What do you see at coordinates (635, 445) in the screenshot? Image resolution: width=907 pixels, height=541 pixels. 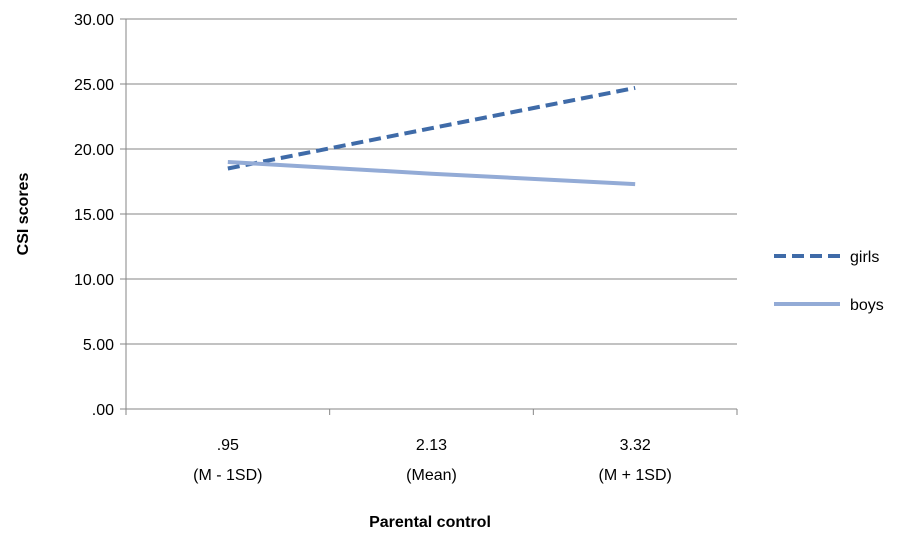 I see `x-tick-label: 3.32` at bounding box center [635, 445].